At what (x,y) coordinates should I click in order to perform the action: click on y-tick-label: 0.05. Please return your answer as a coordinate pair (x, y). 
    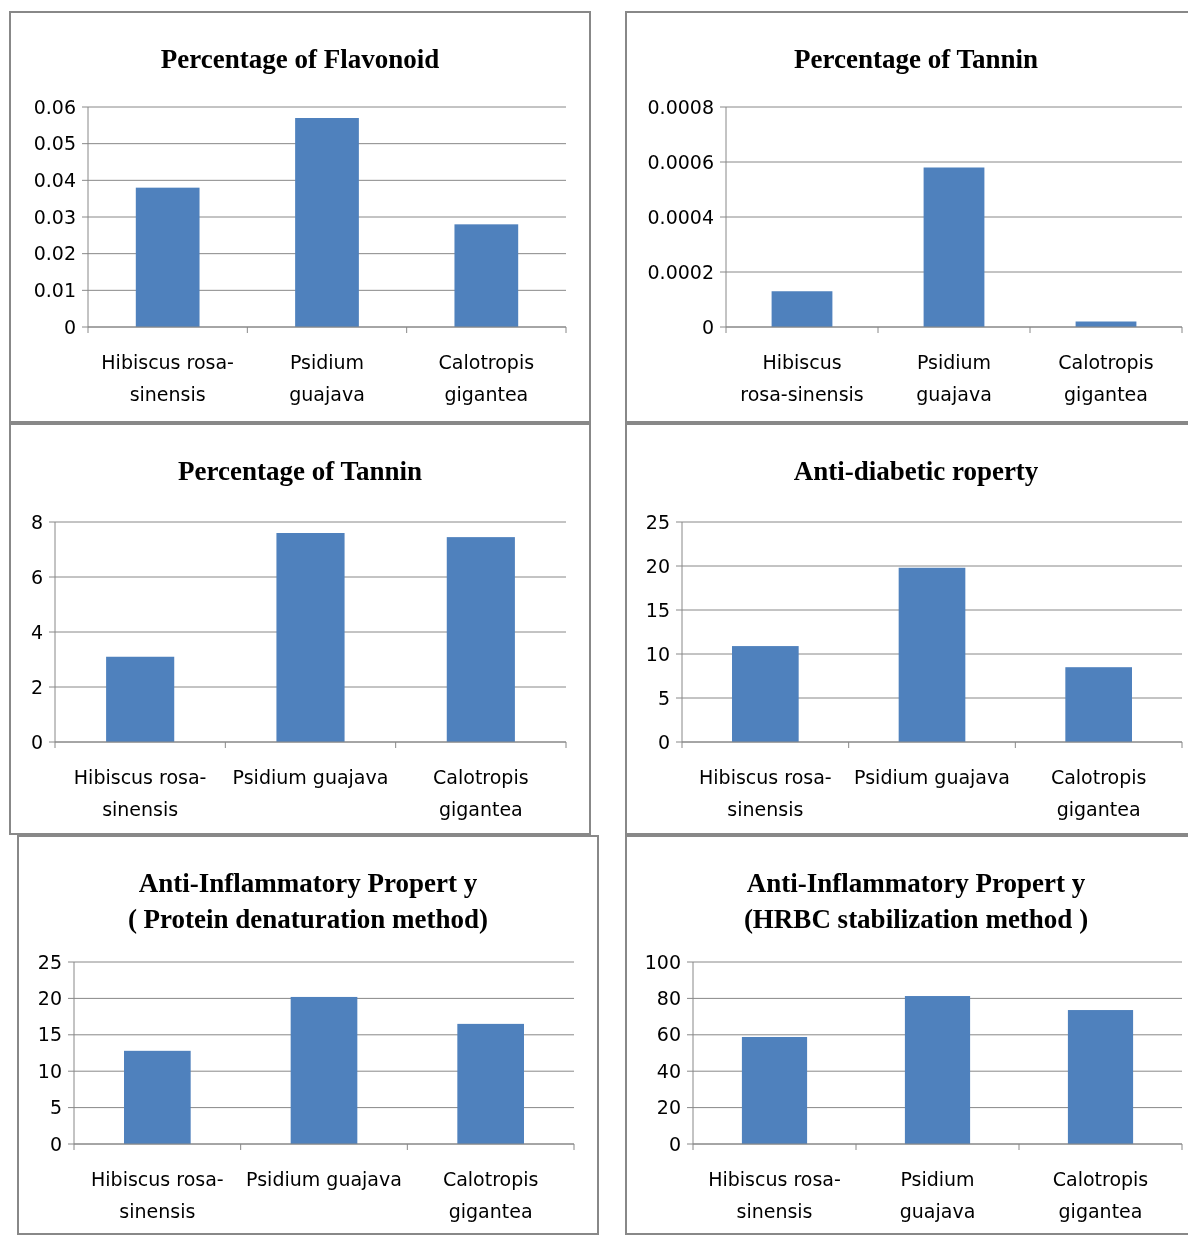
    Looking at the image, I should click on (54, 143).